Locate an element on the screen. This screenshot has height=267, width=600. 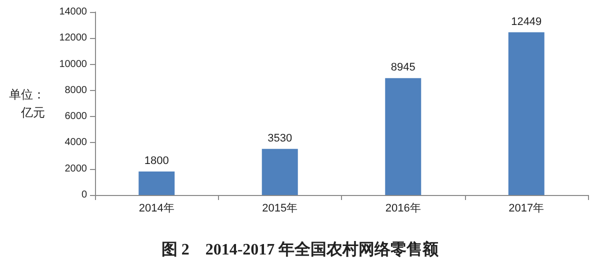
y-tick-label: 6000 is located at coordinates (76, 116).